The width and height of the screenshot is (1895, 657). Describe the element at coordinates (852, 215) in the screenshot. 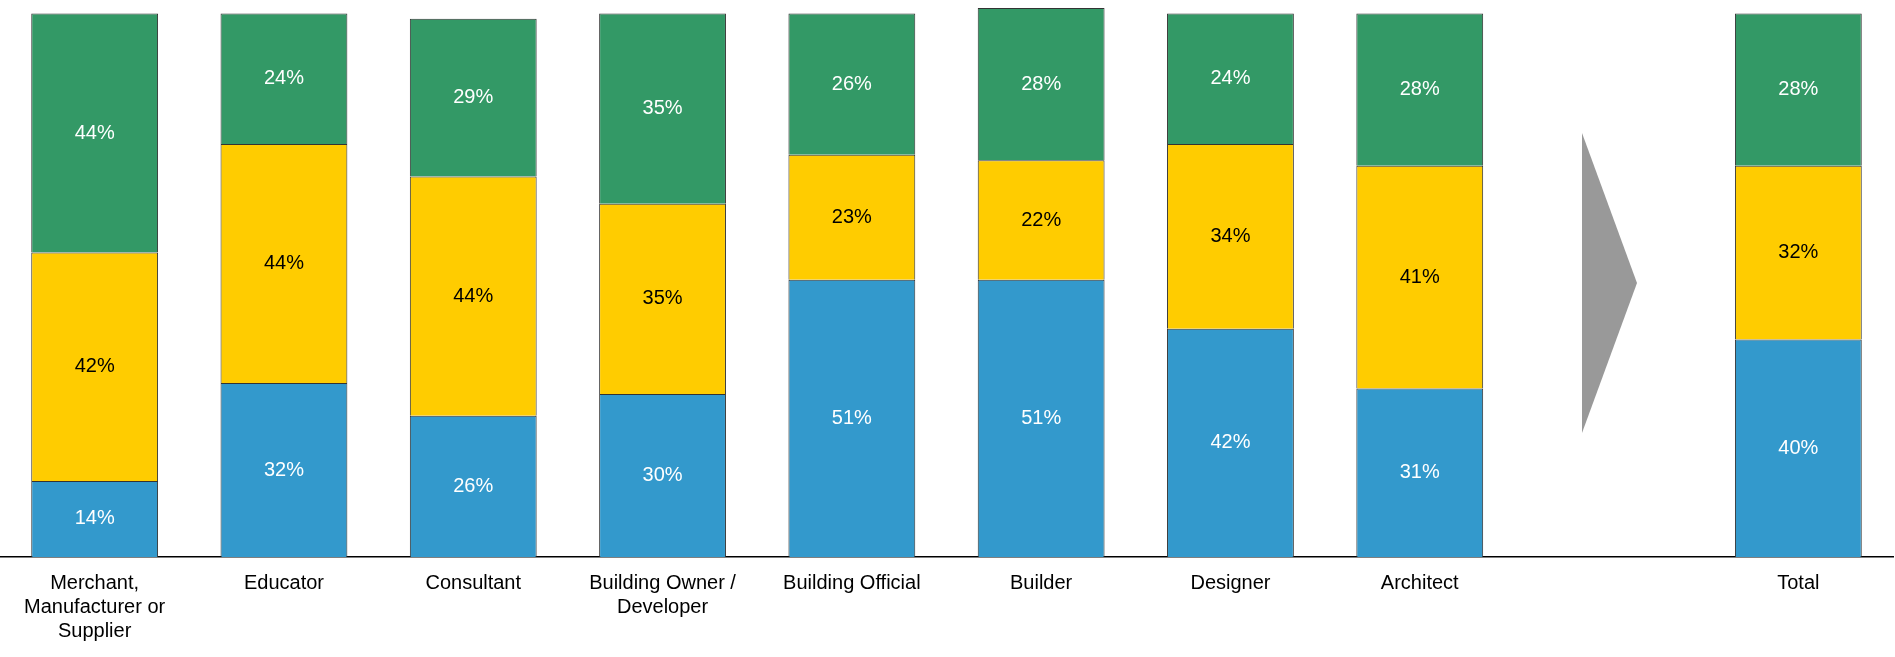

I see `data-label: 23%` at that location.